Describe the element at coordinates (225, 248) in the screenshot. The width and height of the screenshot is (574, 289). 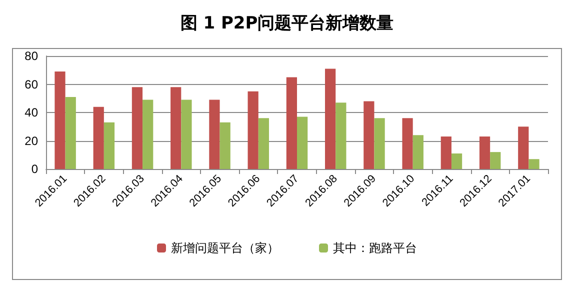
I see `legend-label: 新增问题平台（家）` at that location.